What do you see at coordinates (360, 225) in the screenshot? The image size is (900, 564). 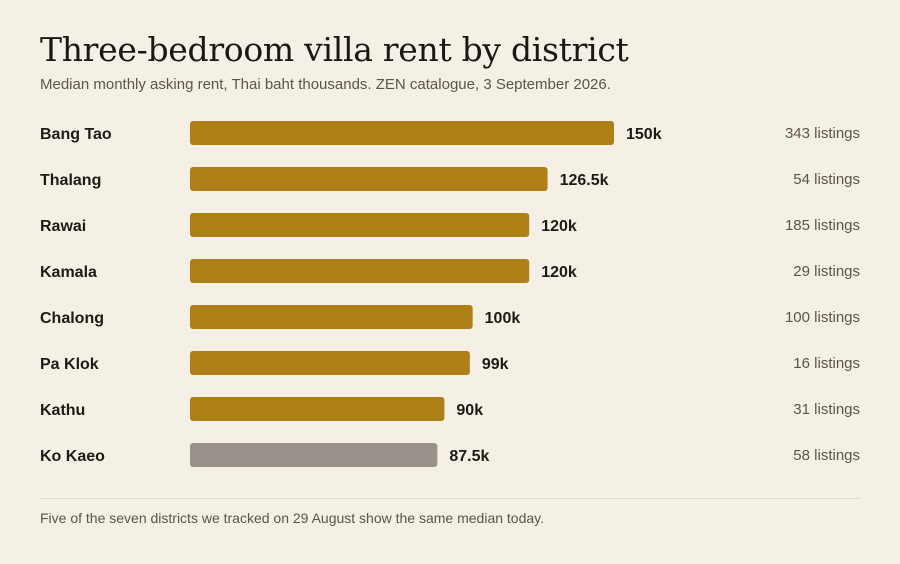 I see `bar-rawai` at bounding box center [360, 225].